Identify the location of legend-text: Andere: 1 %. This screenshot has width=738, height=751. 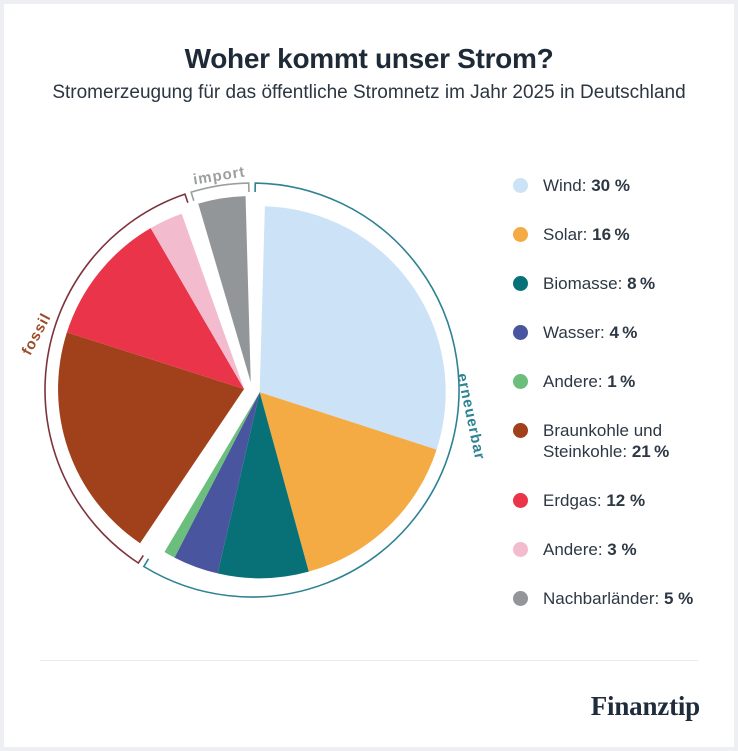
(628, 381).